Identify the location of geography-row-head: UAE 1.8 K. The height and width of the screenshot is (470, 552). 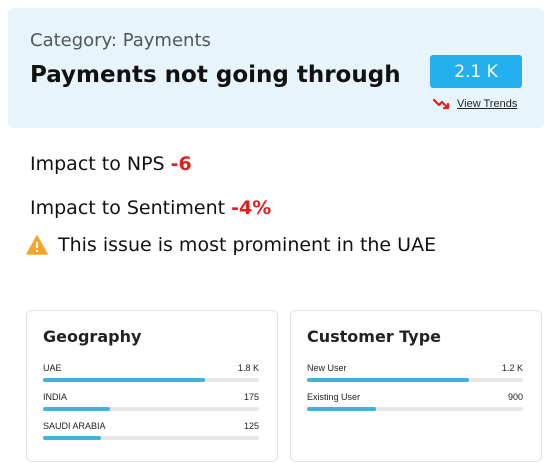
(151, 368).